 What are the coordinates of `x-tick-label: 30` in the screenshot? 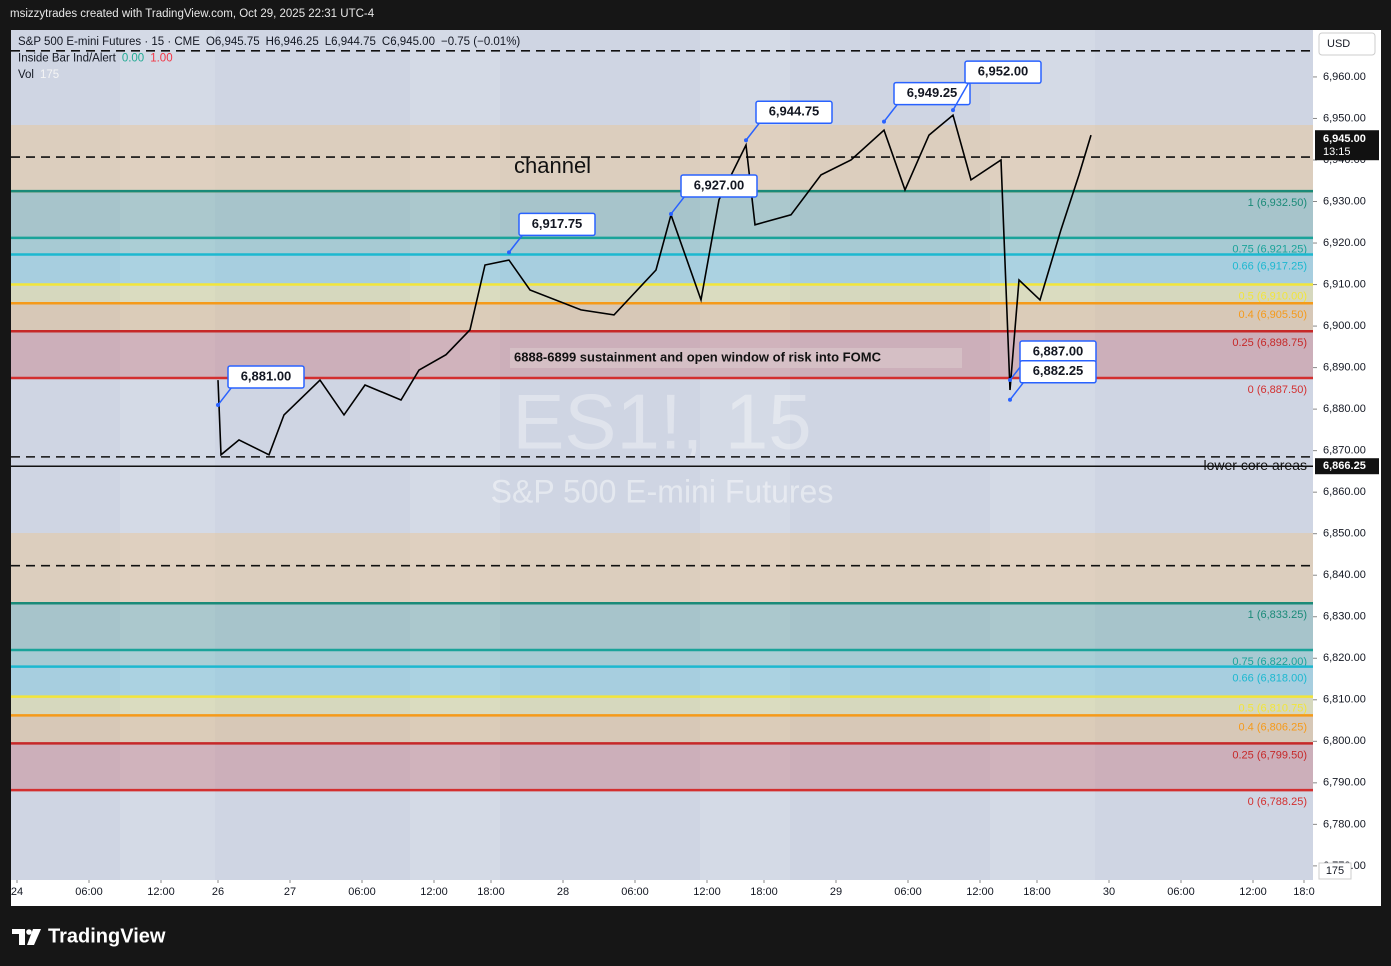 It's located at (1109, 892).